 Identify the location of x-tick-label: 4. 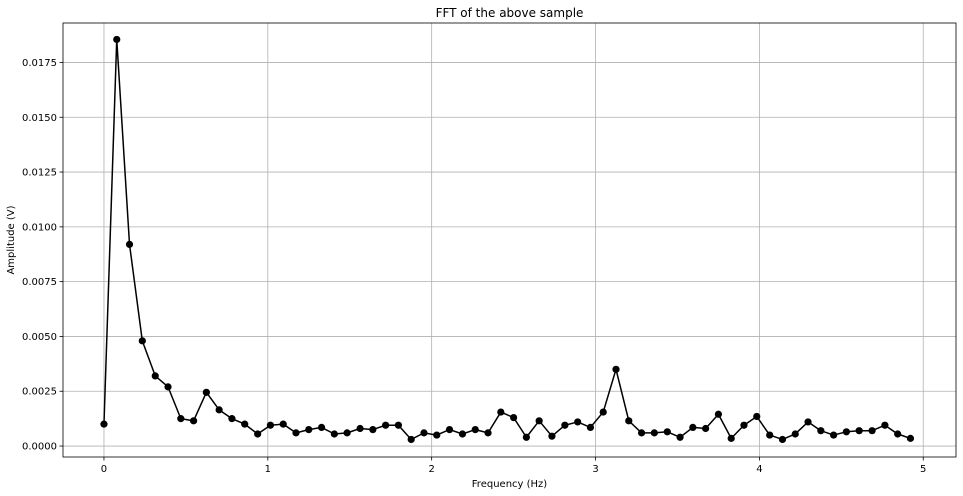
(759, 469).